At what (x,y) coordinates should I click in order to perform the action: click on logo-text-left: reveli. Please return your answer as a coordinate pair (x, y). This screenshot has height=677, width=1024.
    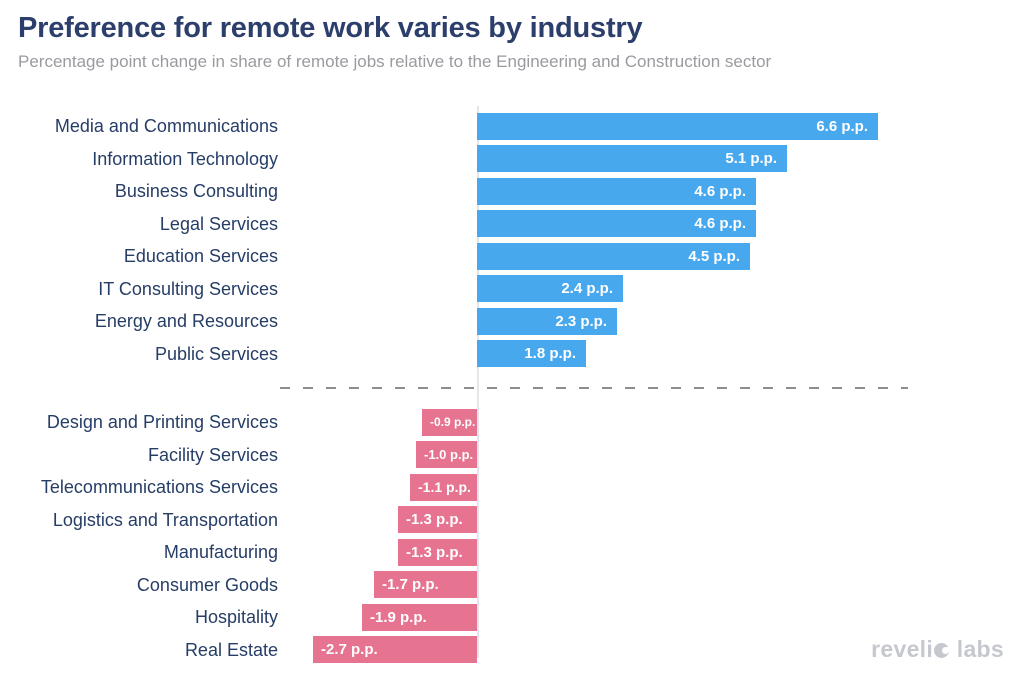
    Looking at the image, I should click on (902, 649).